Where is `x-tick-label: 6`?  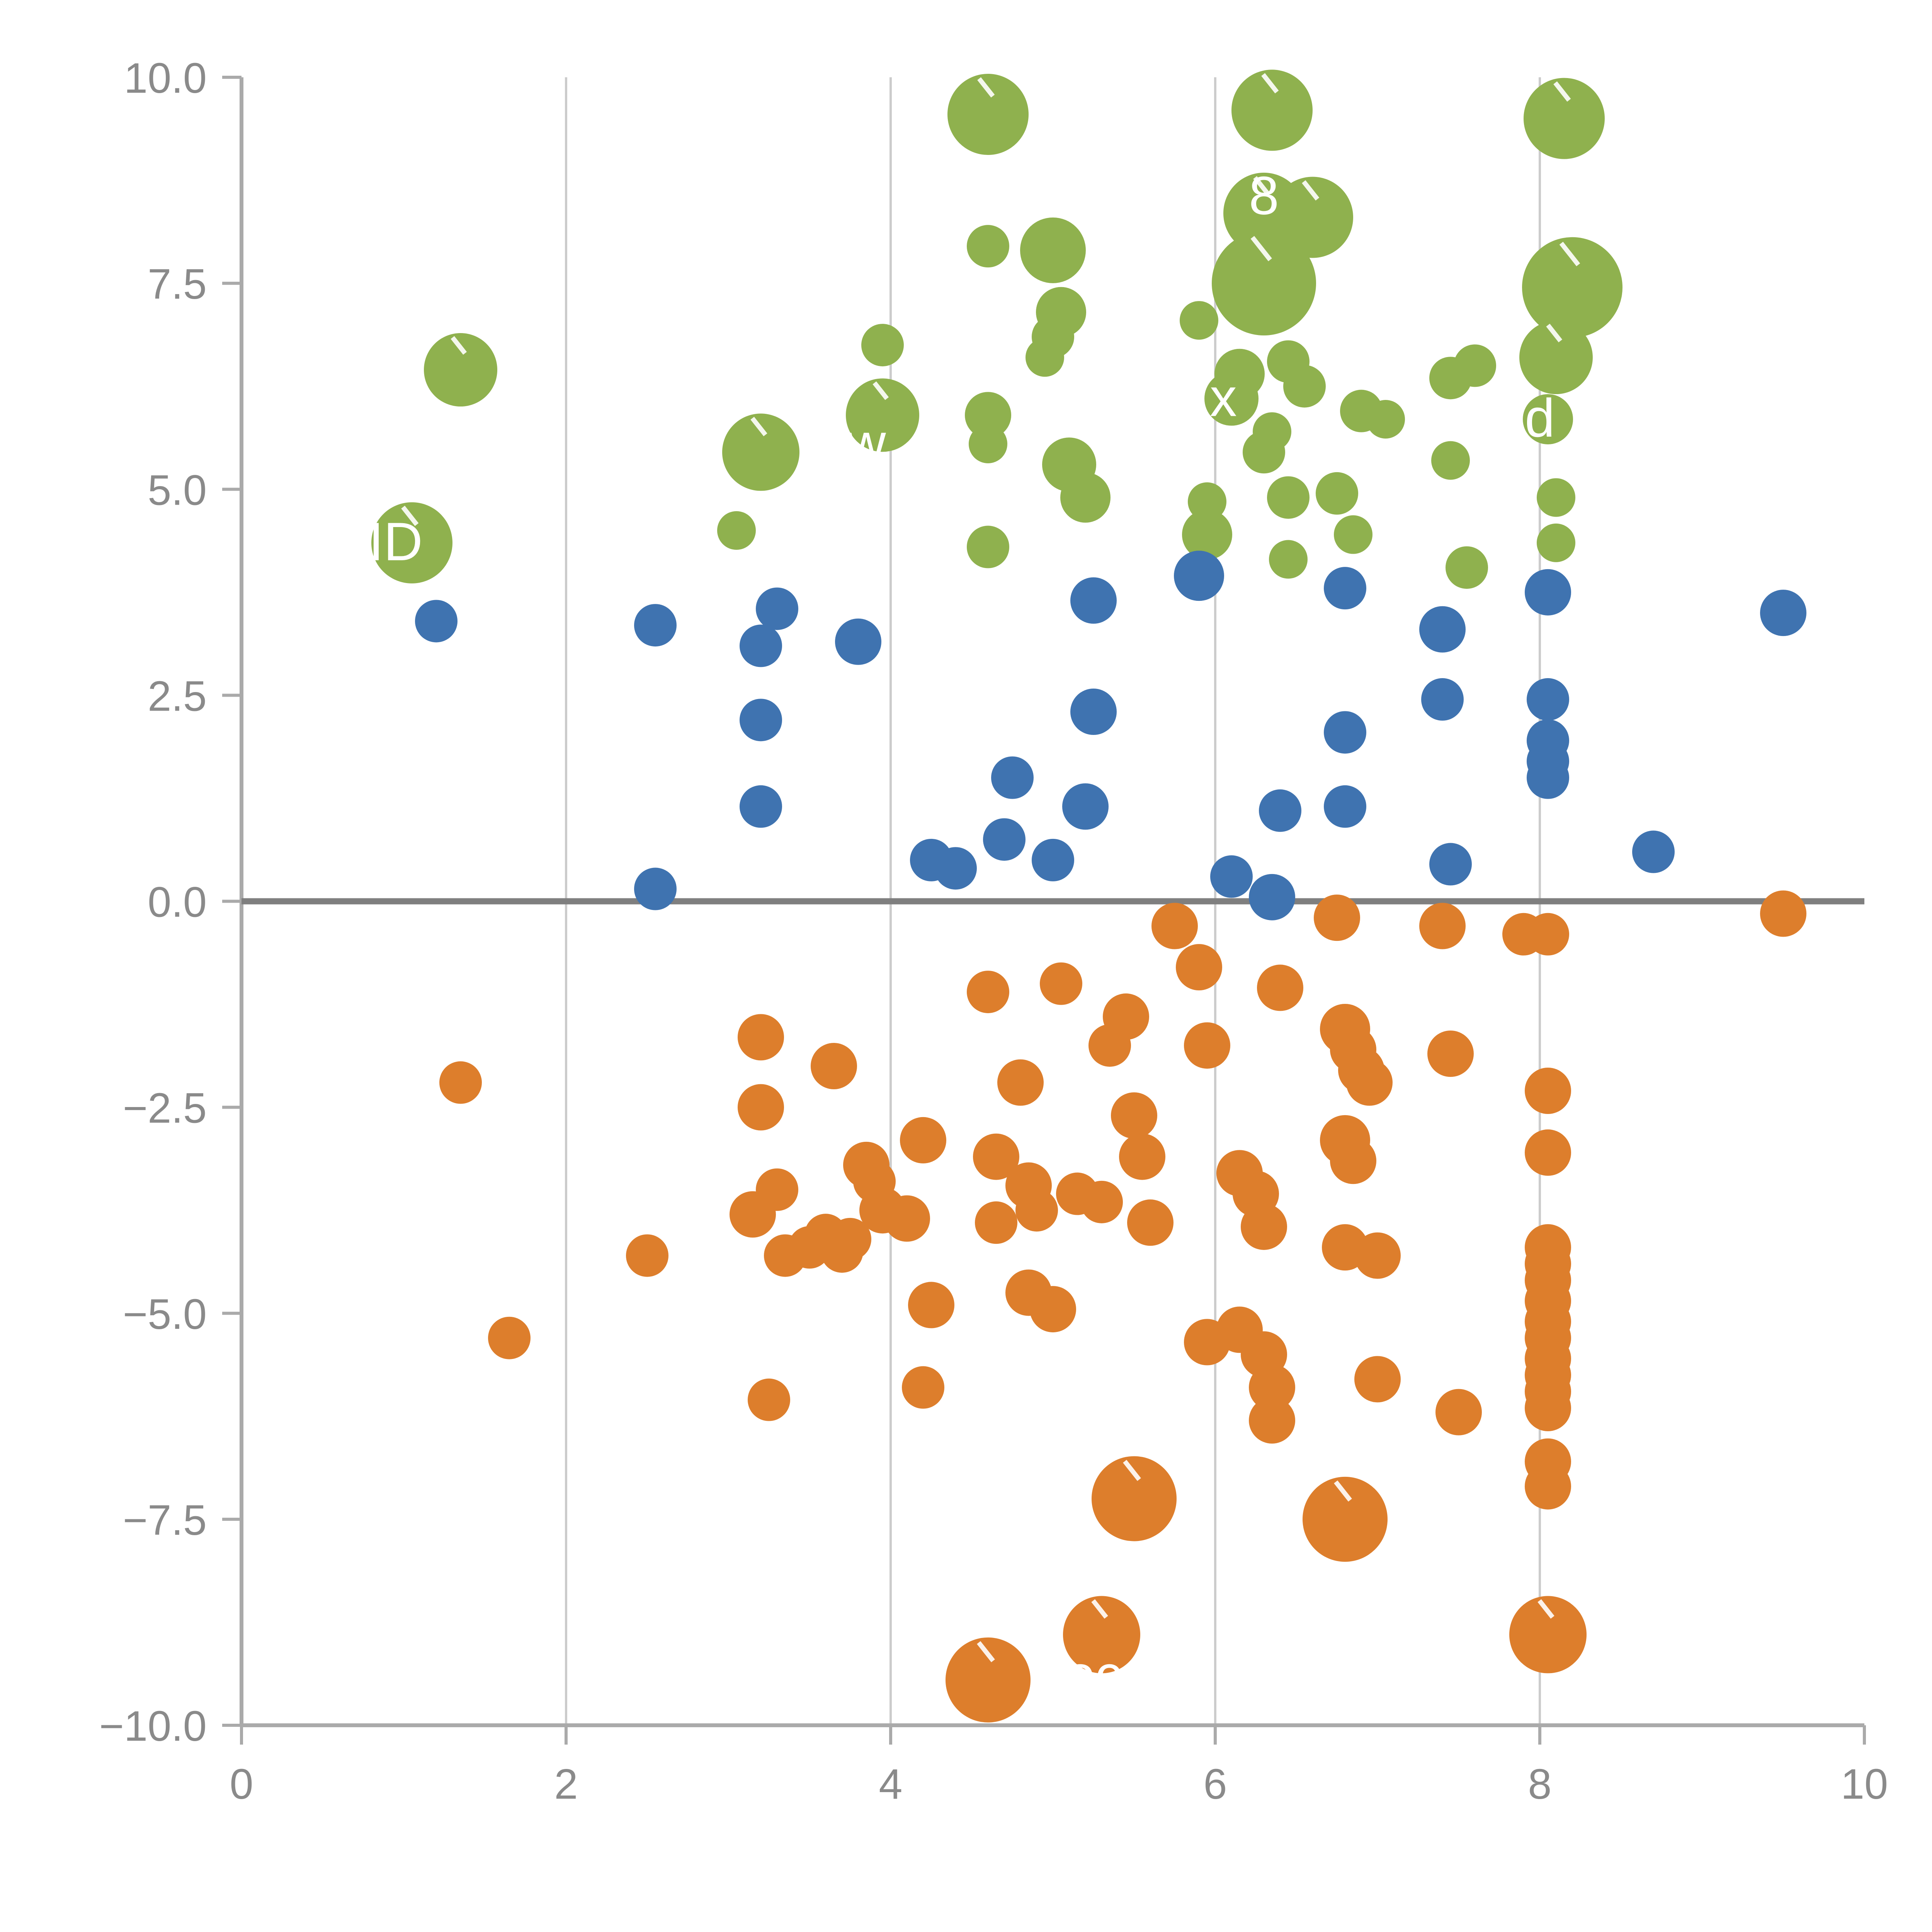 x-tick-label: 6 is located at coordinates (1215, 1784).